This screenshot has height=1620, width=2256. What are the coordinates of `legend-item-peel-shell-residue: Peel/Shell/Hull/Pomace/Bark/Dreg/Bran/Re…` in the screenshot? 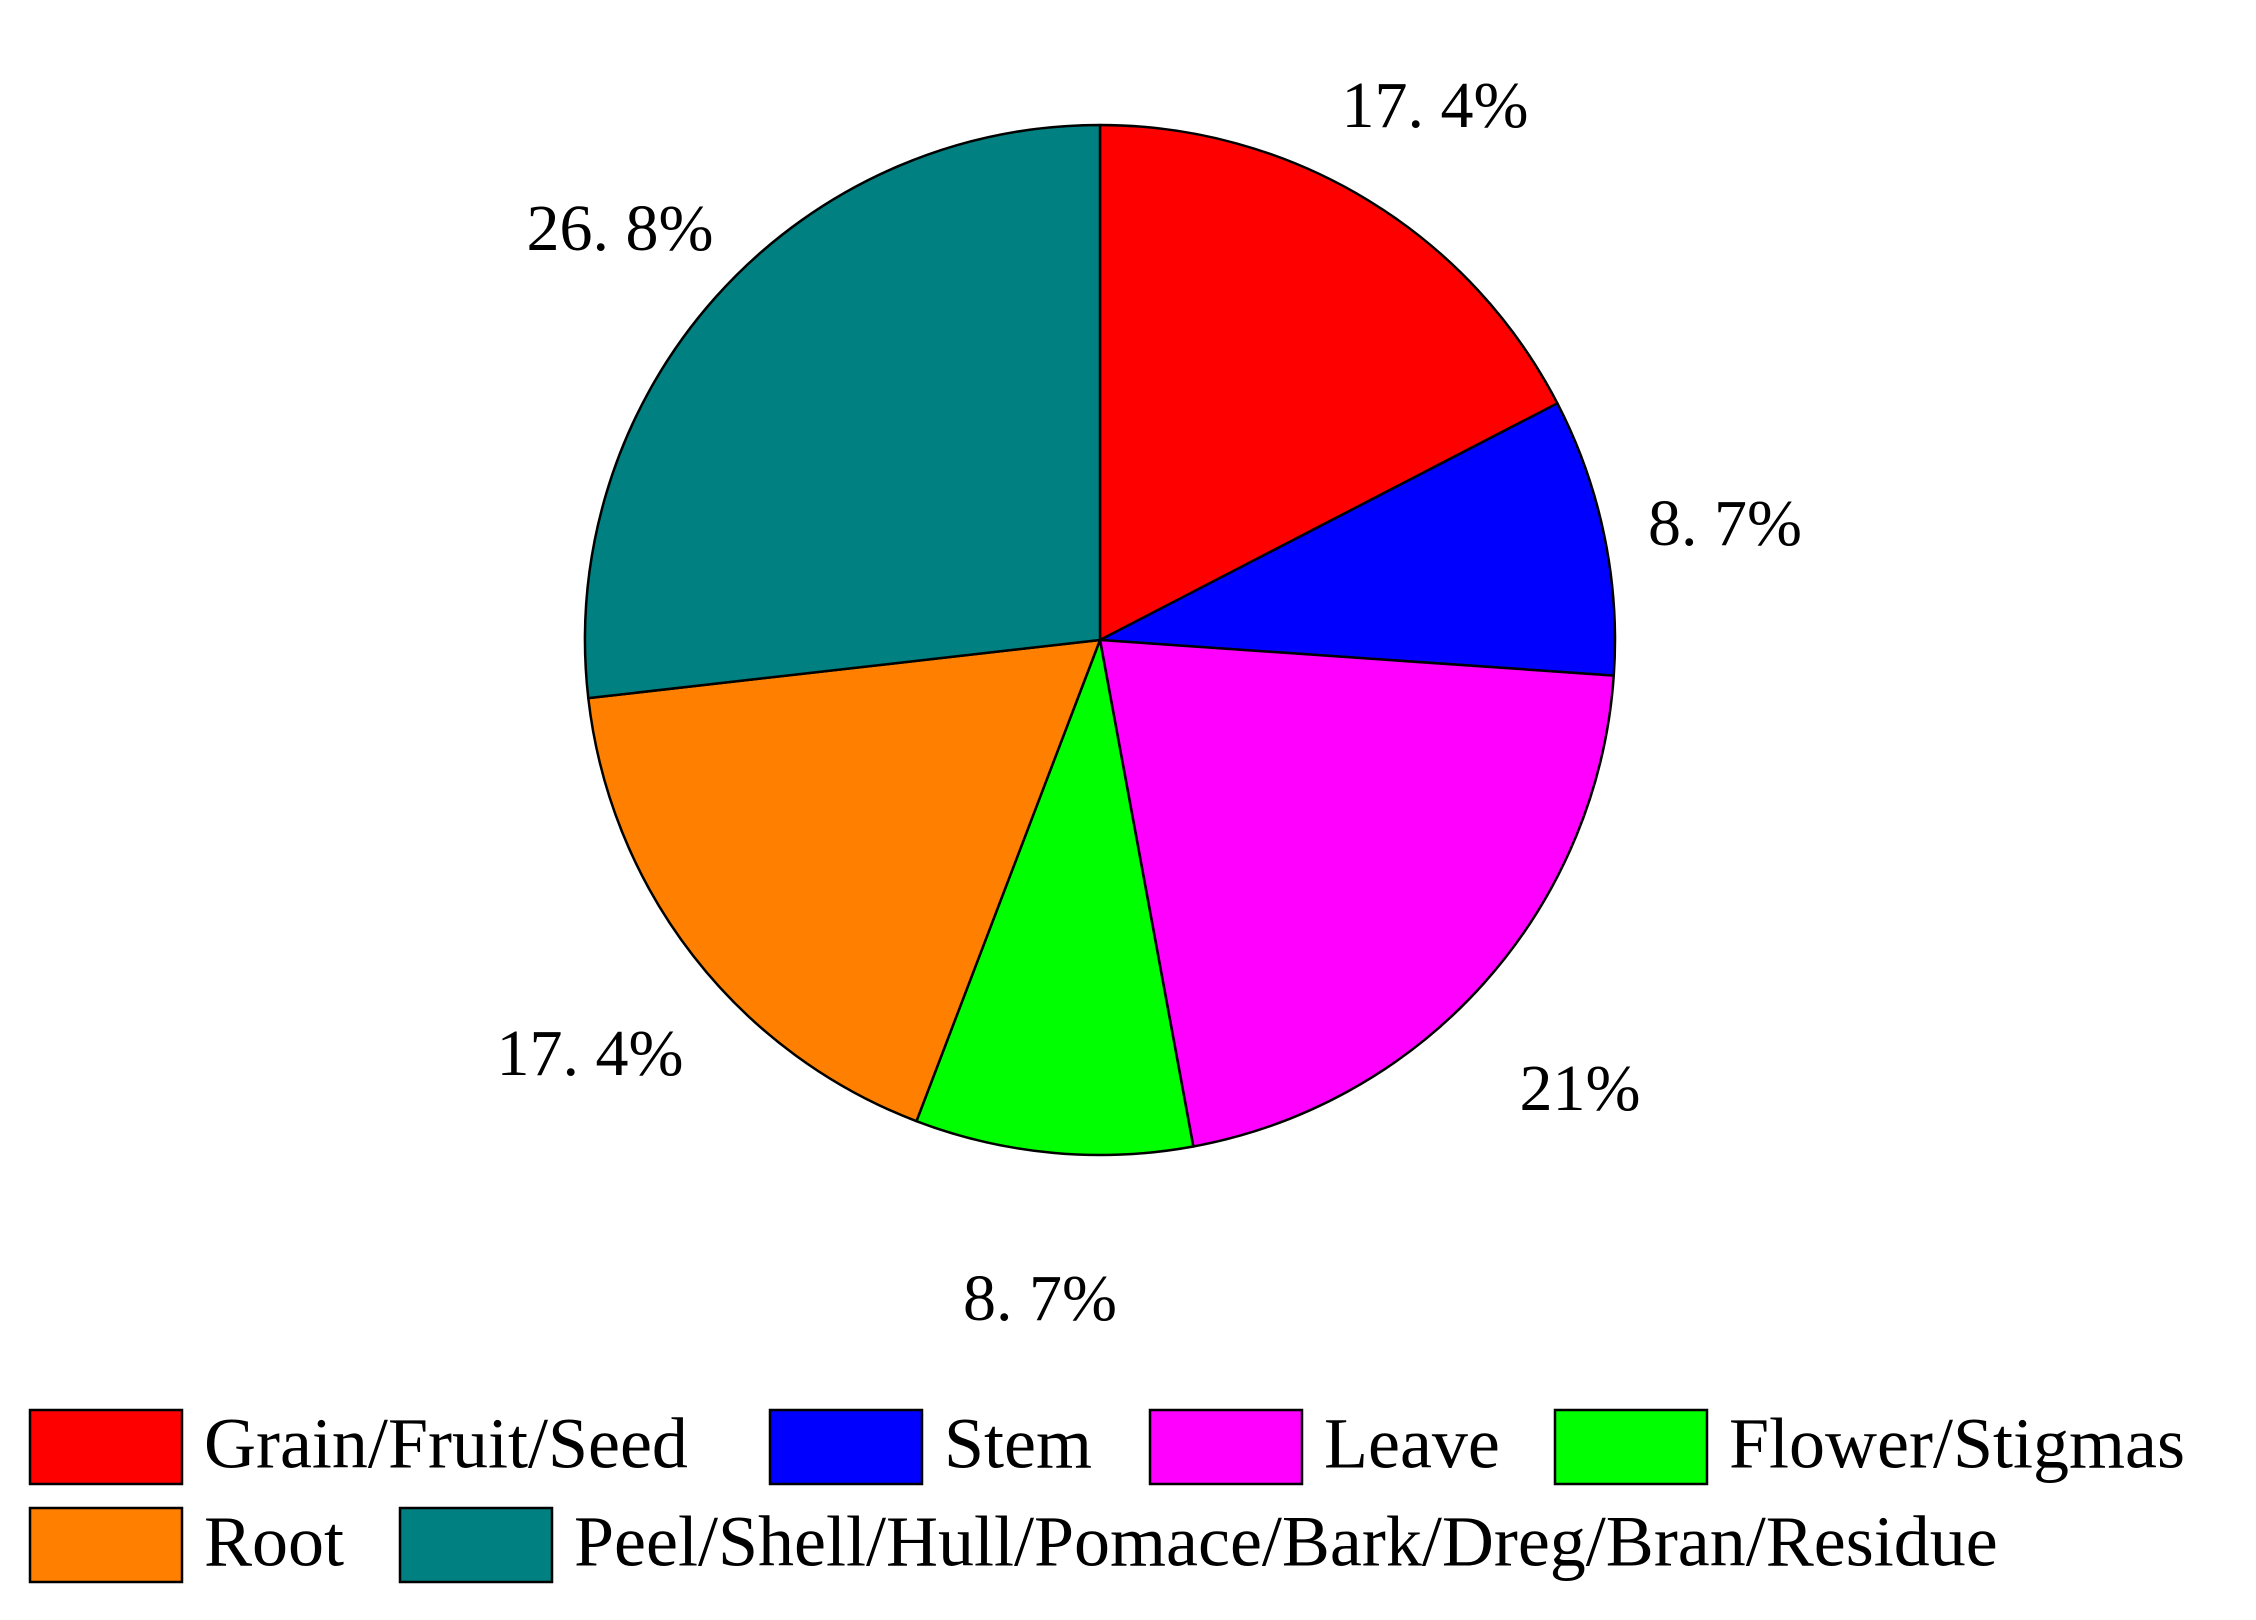 It's located at (1198, 1543).